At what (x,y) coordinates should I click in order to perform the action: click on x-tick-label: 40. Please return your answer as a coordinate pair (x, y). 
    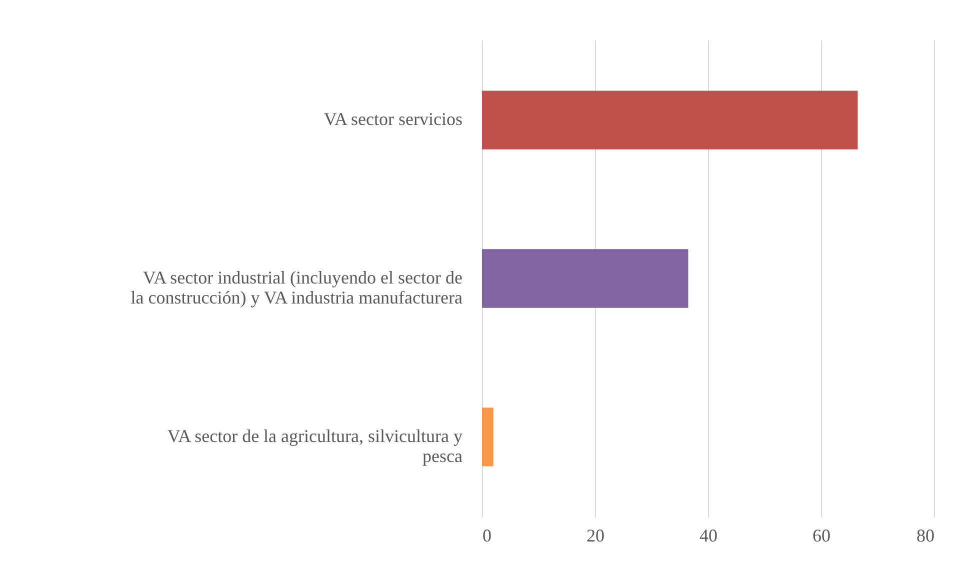
    Looking at the image, I should click on (709, 536).